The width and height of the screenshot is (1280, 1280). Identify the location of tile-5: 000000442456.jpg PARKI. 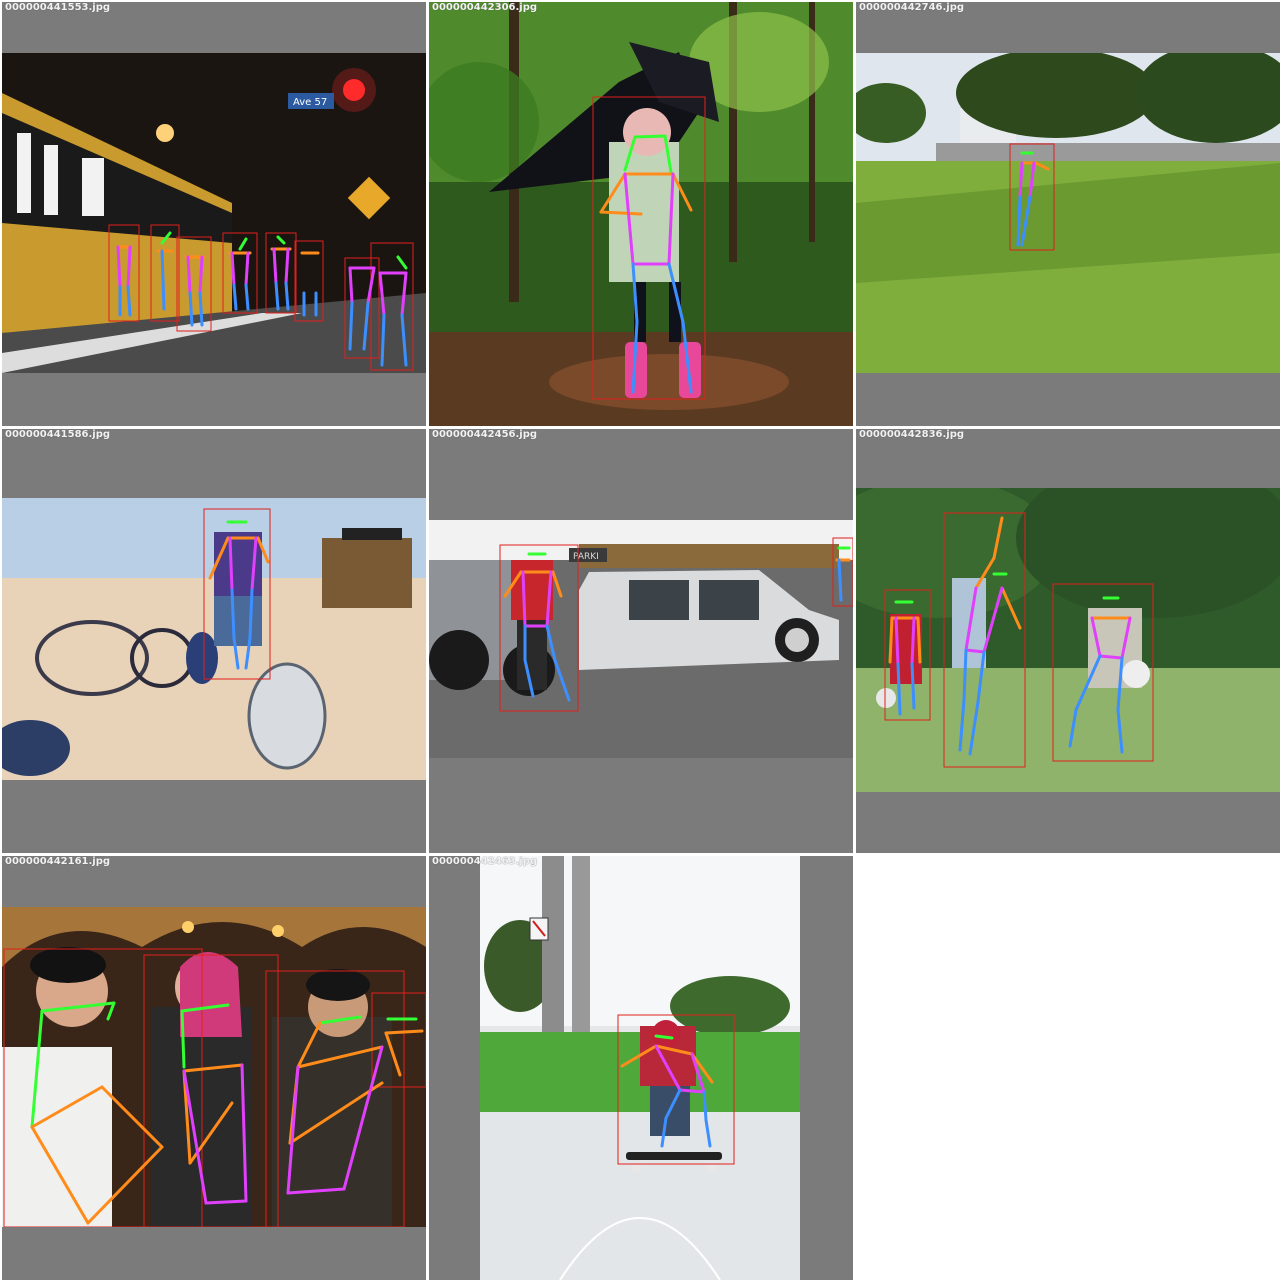
(641, 641).